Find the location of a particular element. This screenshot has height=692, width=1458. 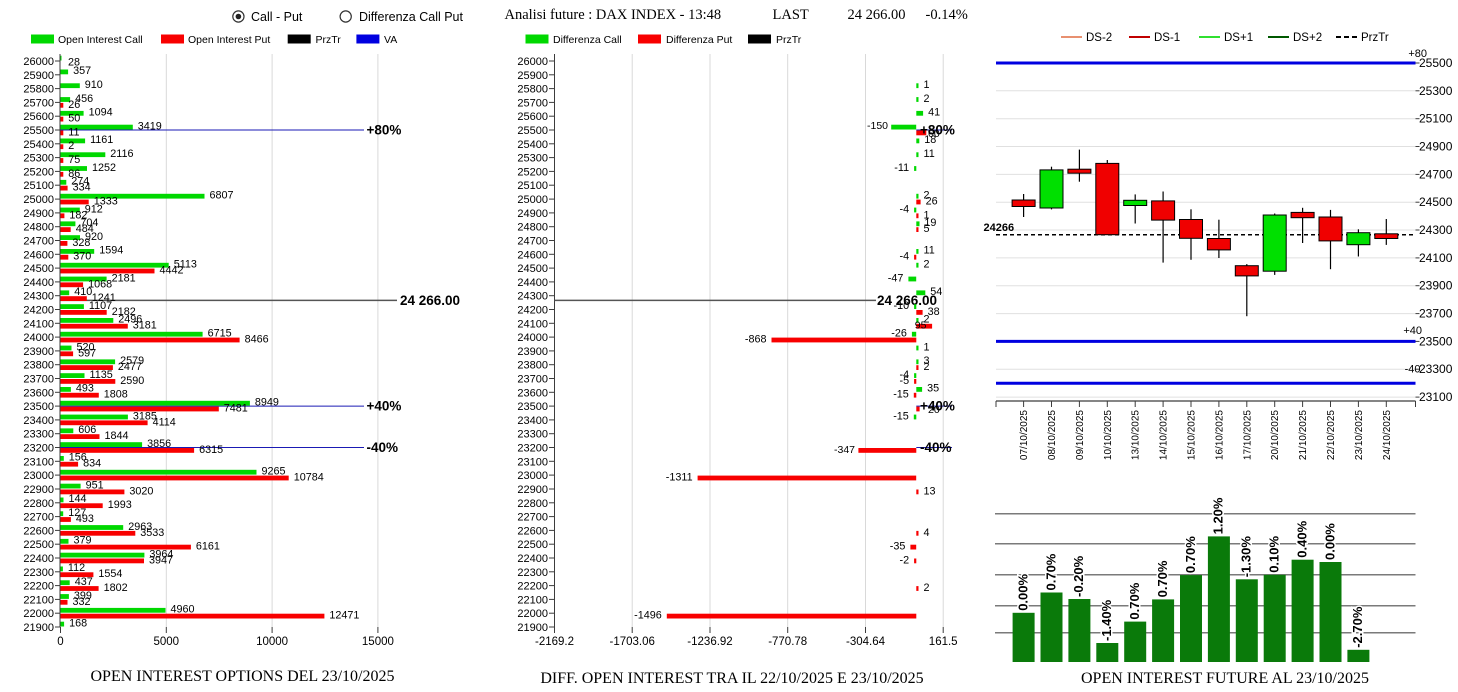

svg-text: 38 is located at coordinates (934, 312).